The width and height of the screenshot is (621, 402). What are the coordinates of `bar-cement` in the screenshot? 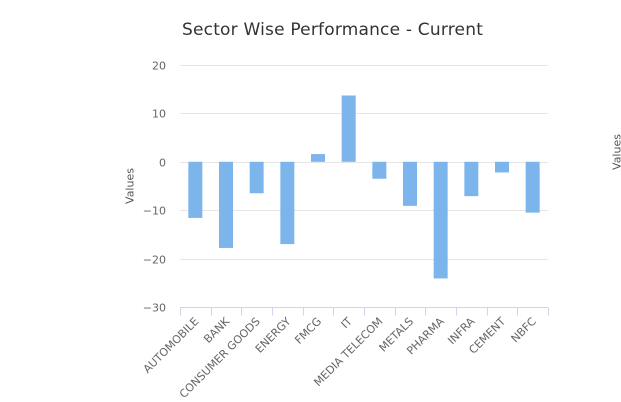 It's located at (502, 167).